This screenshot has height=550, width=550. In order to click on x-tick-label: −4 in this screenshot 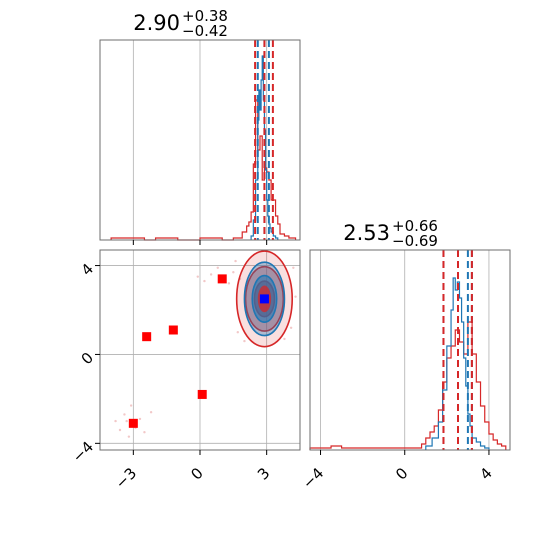, I will do `click(313, 478)`.